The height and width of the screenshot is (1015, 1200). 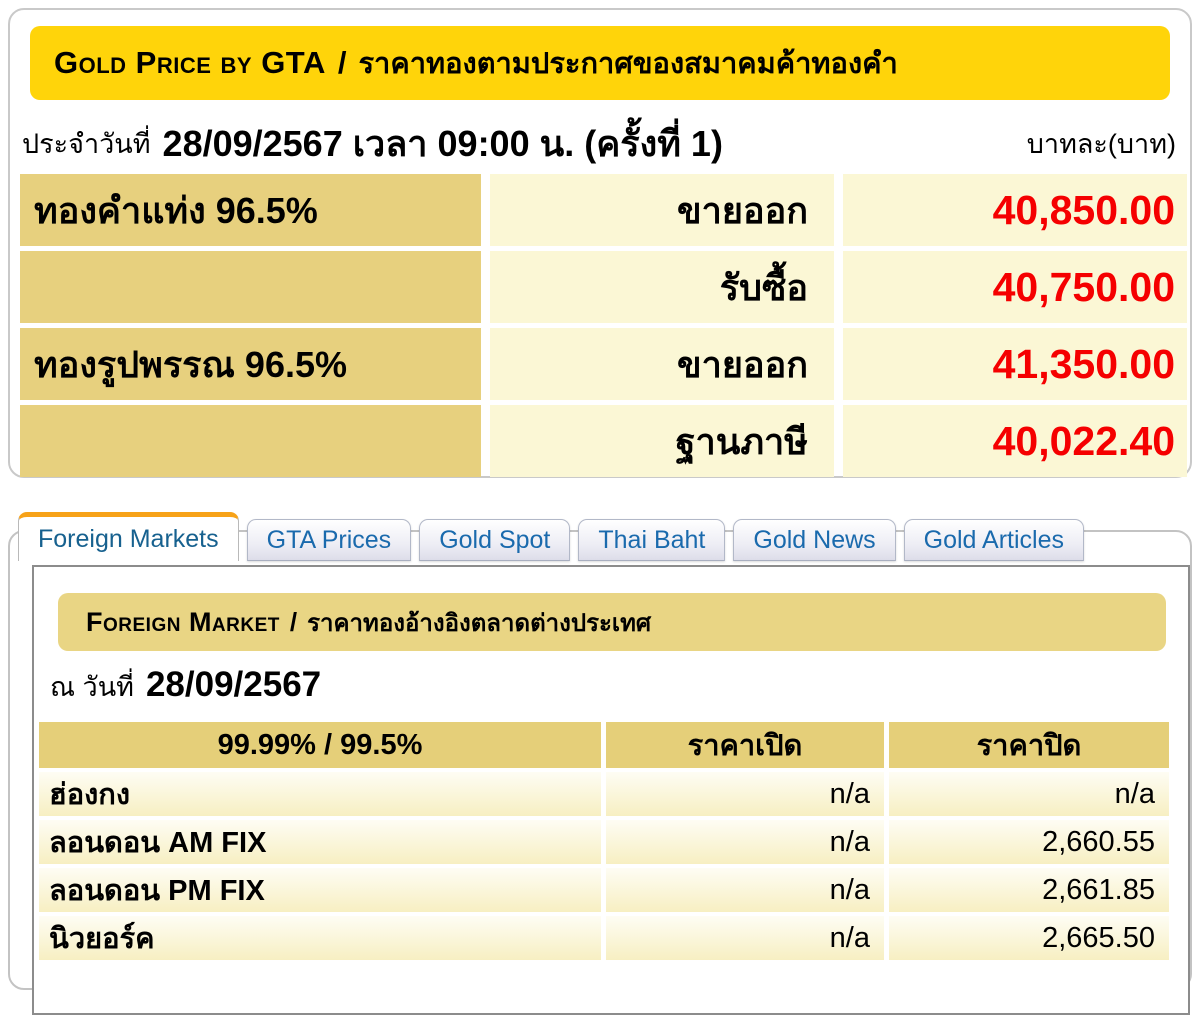 I want to click on tab-gta-prices: GTA Prices, so click(x=329, y=540).